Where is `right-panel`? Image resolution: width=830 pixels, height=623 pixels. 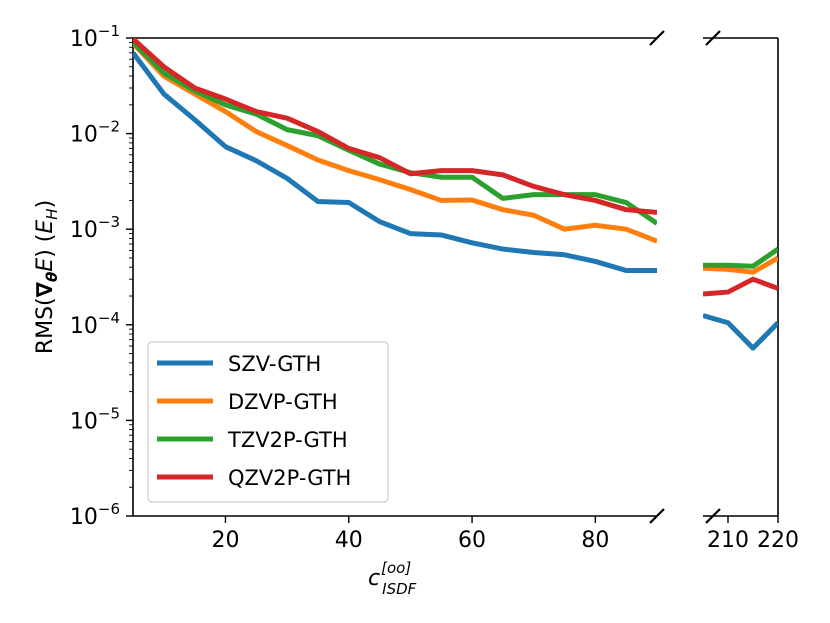
right-panel is located at coordinates (741, 277).